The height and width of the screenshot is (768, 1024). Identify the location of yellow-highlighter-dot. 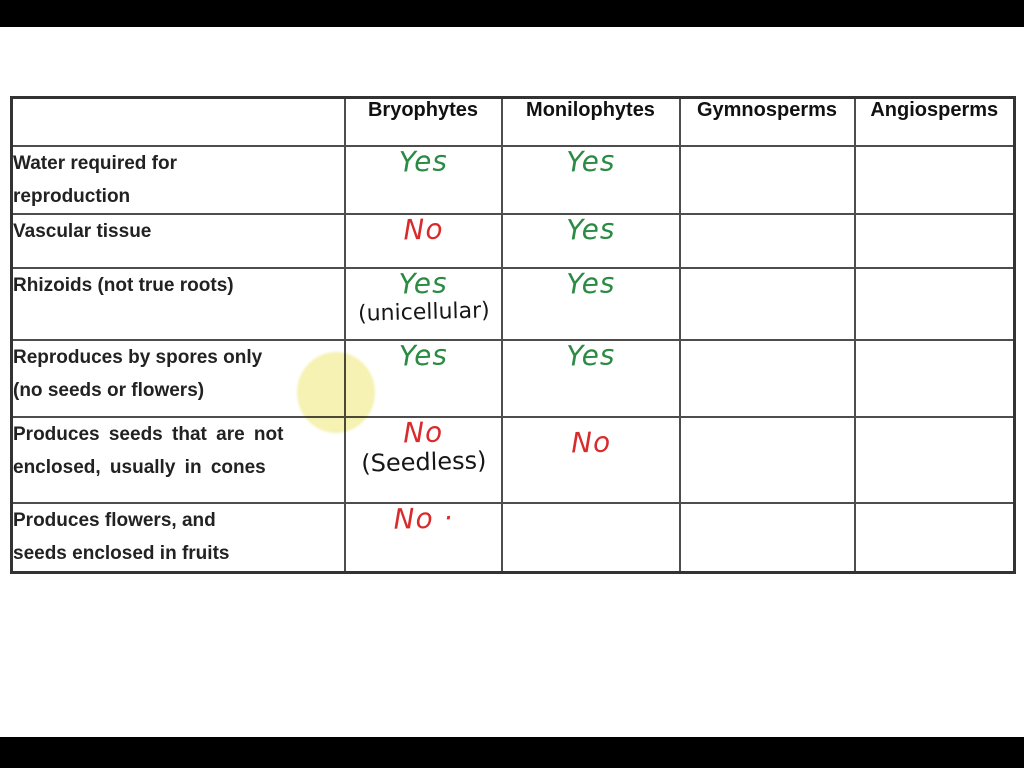
(336, 392).